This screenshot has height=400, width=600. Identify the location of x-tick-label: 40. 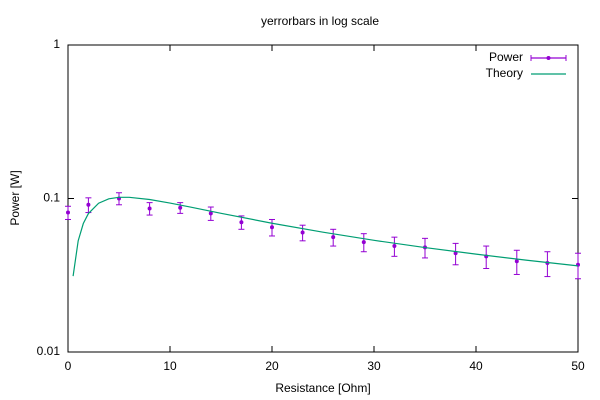
(476, 366).